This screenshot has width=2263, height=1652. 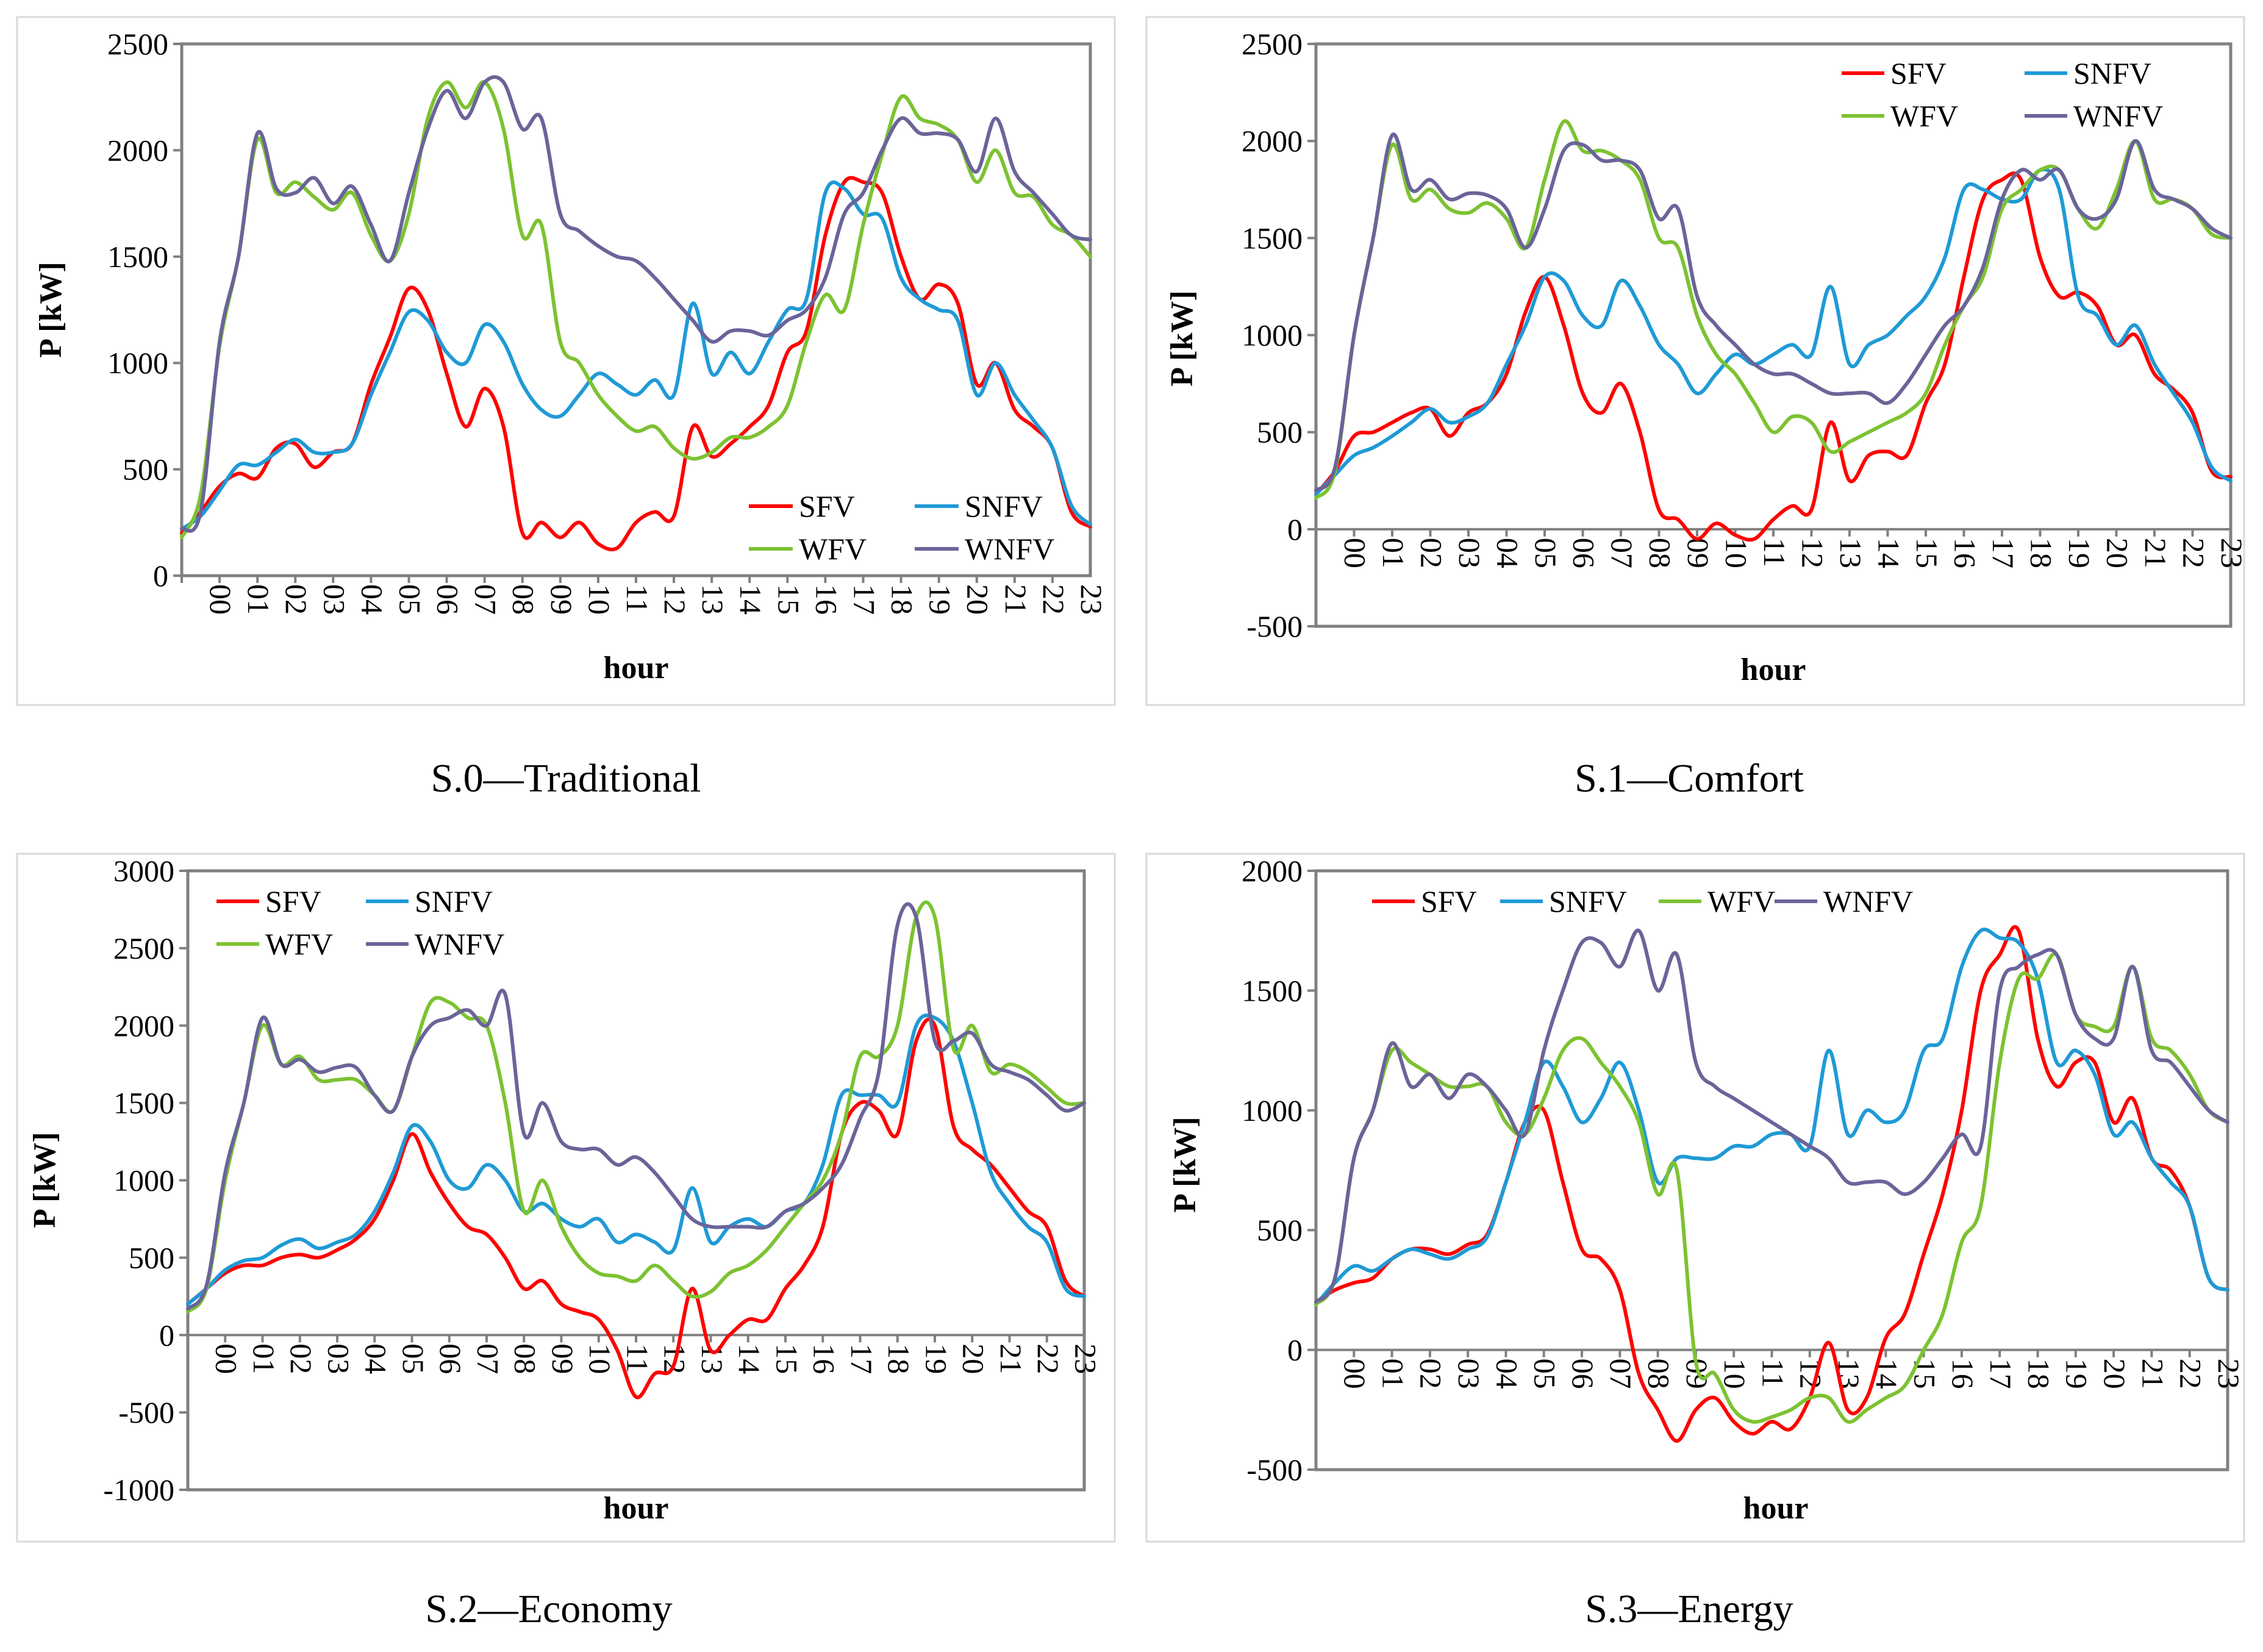 I want to click on y-tick-label: 2500, so click(x=137, y=44).